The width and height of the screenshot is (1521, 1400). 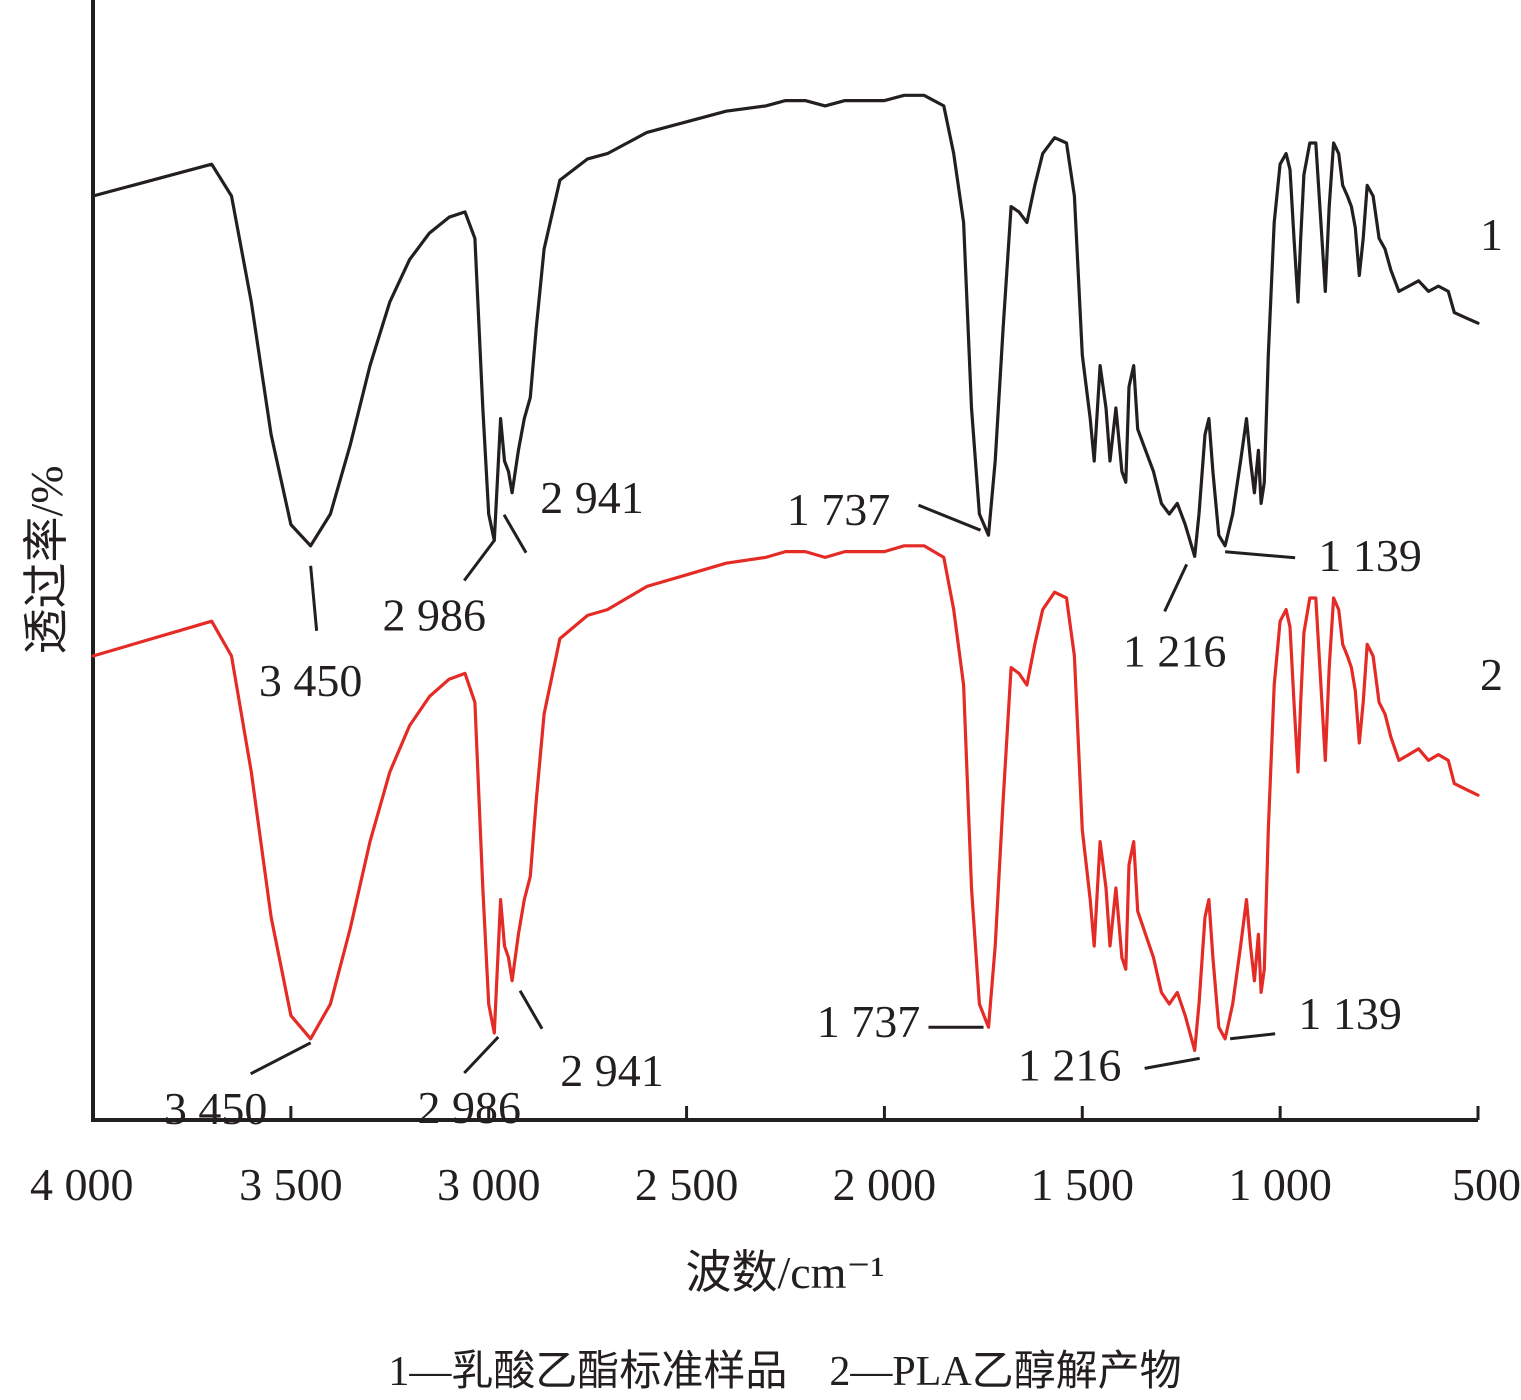 I want to click on y-axis-title: 透过率/%, so click(x=46, y=559).